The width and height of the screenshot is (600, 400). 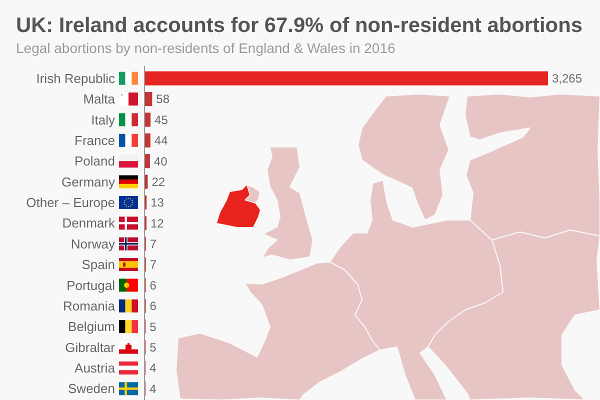 What do you see at coordinates (76, 78) in the screenshot?
I see `y-tick-label: Irish Republic` at bounding box center [76, 78].